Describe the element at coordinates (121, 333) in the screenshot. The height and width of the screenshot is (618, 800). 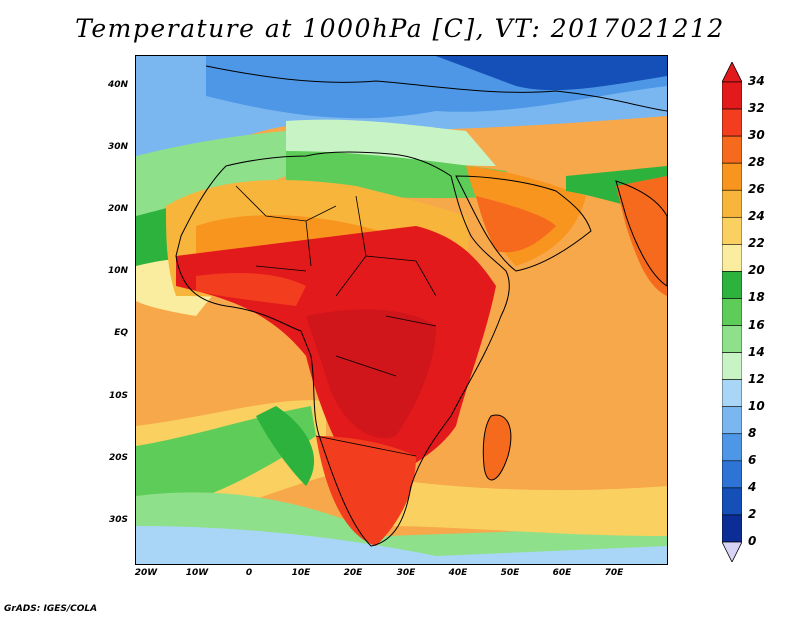
I see `lat-tick-eq: EQ` at that location.